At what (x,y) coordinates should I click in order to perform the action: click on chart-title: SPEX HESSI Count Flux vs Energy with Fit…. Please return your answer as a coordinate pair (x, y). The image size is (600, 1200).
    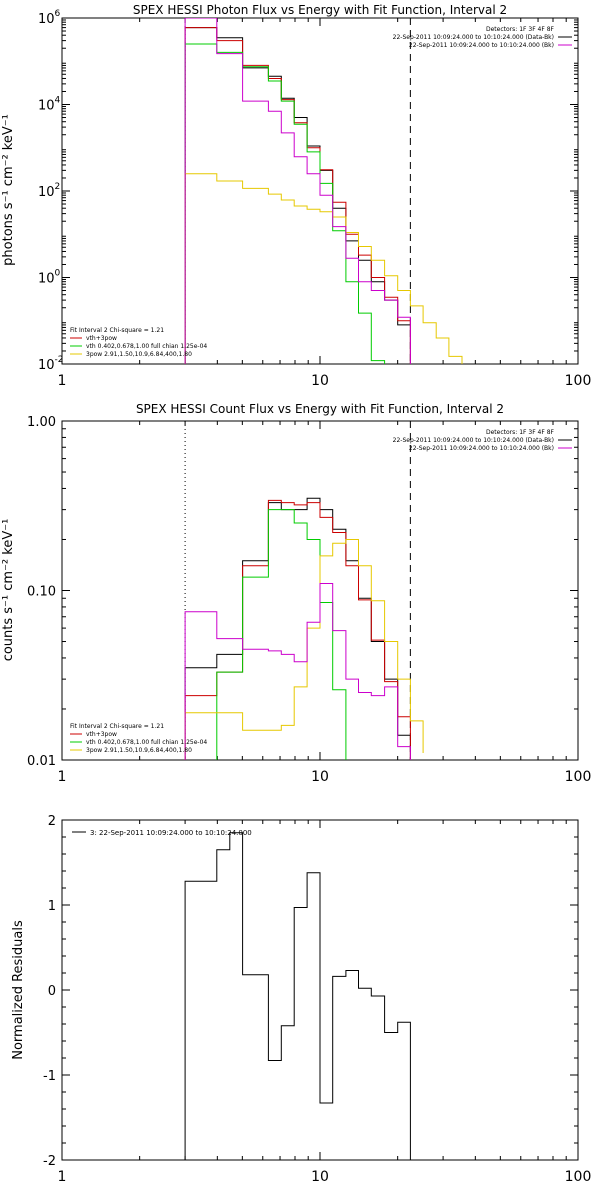
    Looking at the image, I should click on (320, 409).